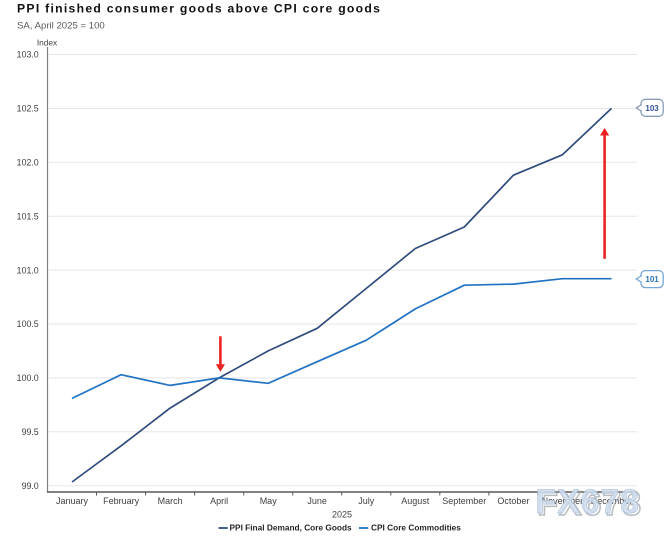  I want to click on svg-text: 2025, so click(342, 515).